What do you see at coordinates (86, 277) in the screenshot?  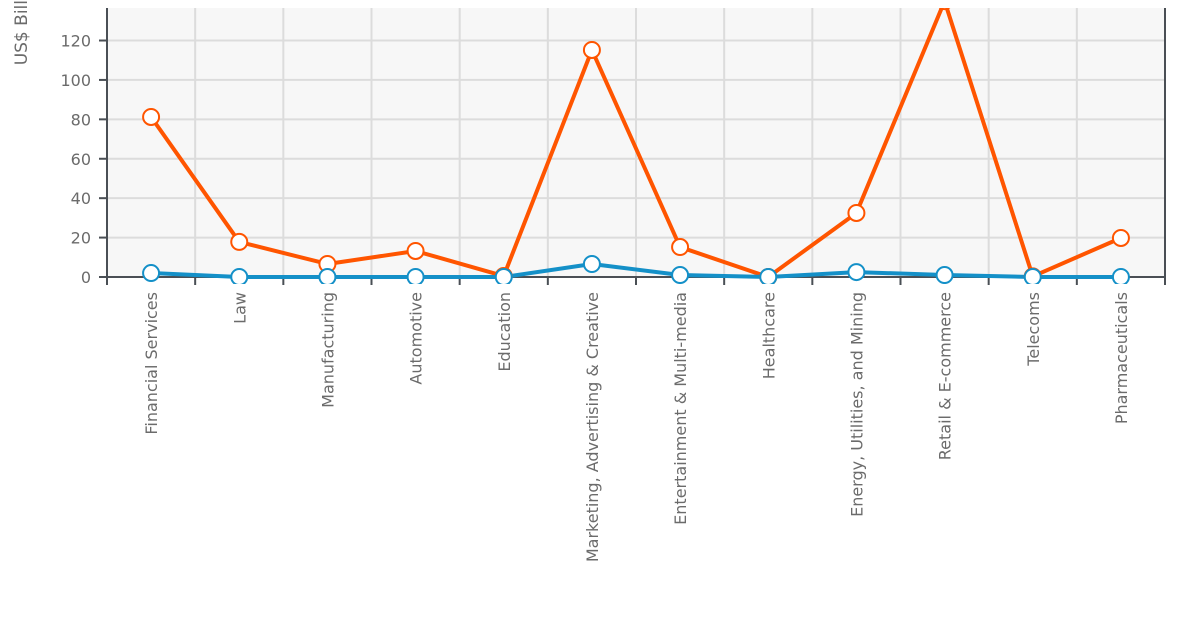 I see `y-tick-label: 0` at bounding box center [86, 277].